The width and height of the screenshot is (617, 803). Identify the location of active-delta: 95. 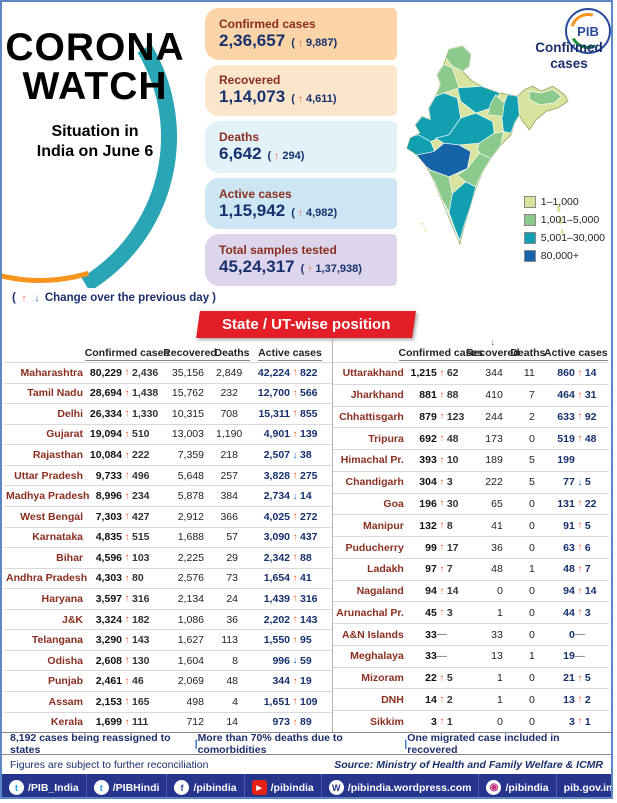
(306, 640).